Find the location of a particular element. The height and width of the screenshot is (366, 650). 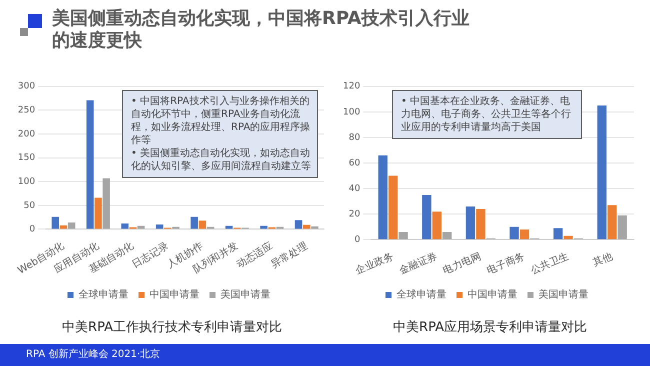

x-tick-label: 公共卫生 is located at coordinates (549, 263).